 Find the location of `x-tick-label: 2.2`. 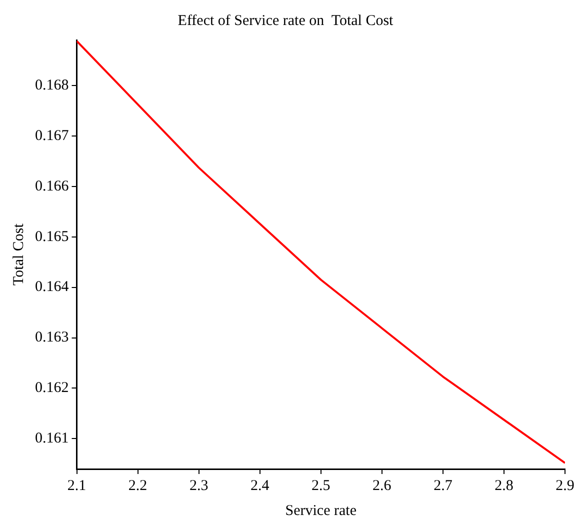

x-tick-label: 2.2 is located at coordinates (138, 486).